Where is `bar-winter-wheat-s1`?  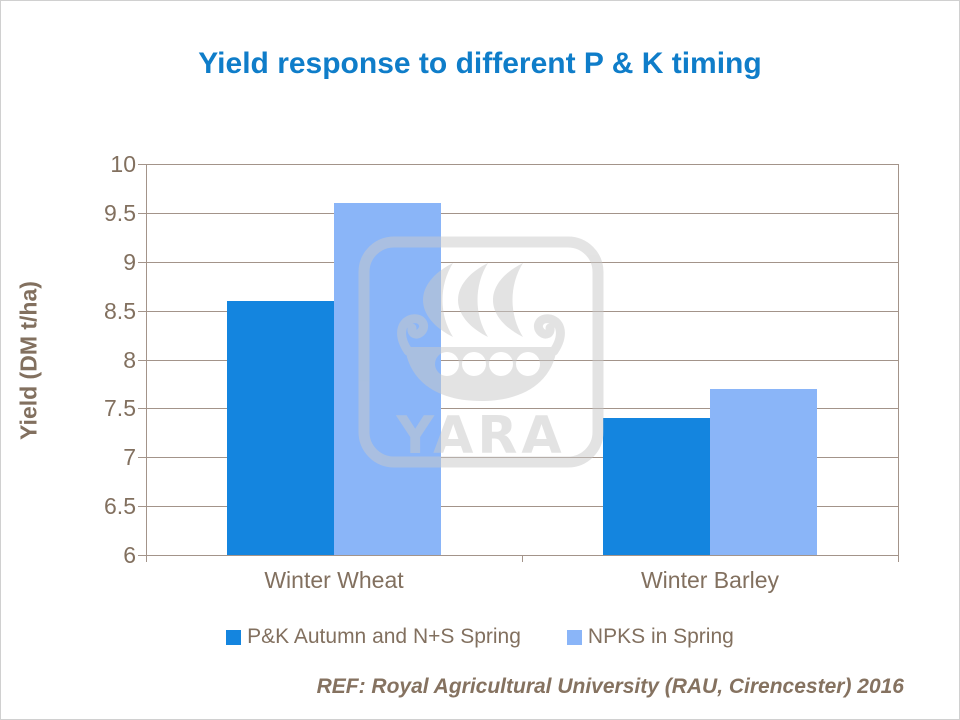 bar-winter-wheat-s1 is located at coordinates (280, 428).